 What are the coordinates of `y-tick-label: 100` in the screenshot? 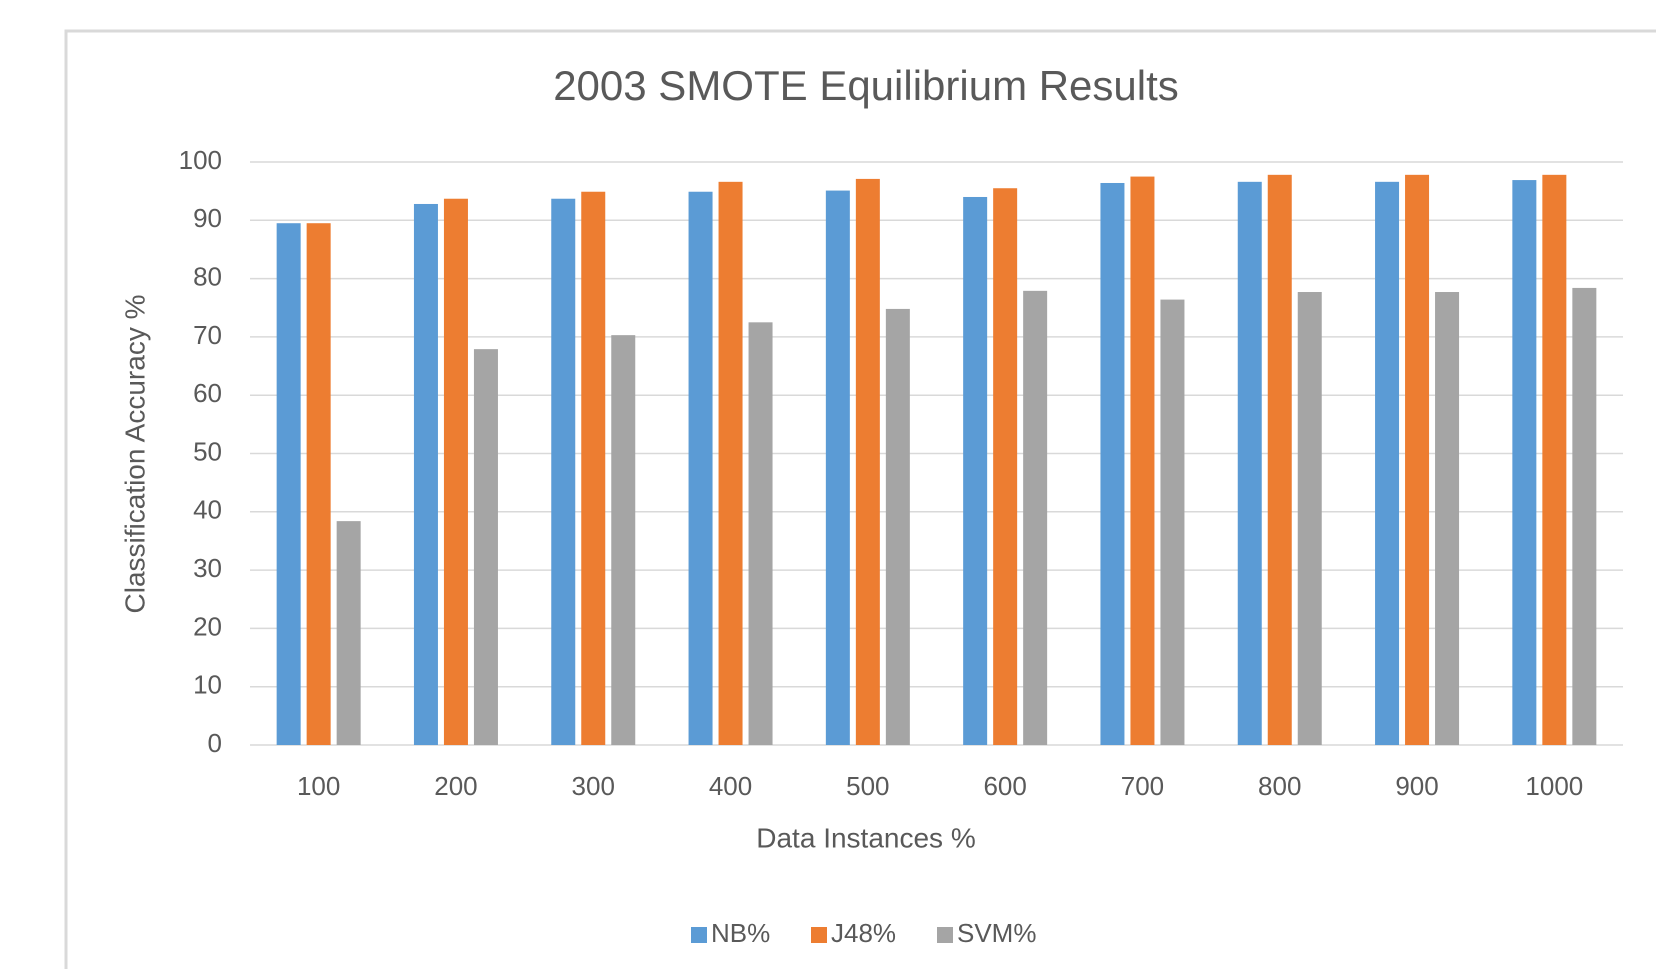 It's located at (200, 160).